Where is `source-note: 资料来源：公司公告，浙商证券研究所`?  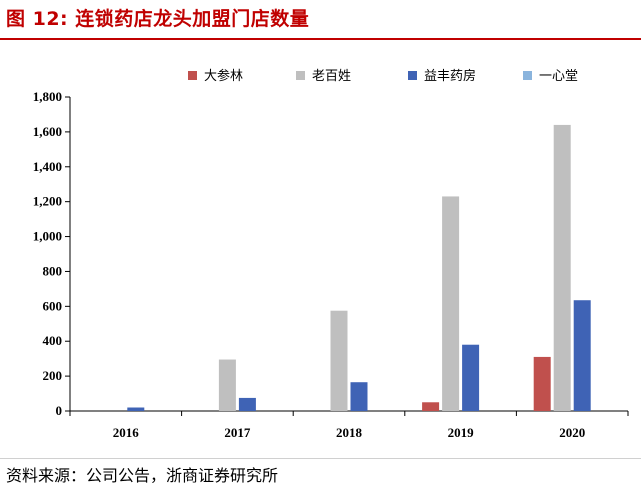
source-note: 资料来源：公司公告，浙商证券研究所 is located at coordinates (142, 475).